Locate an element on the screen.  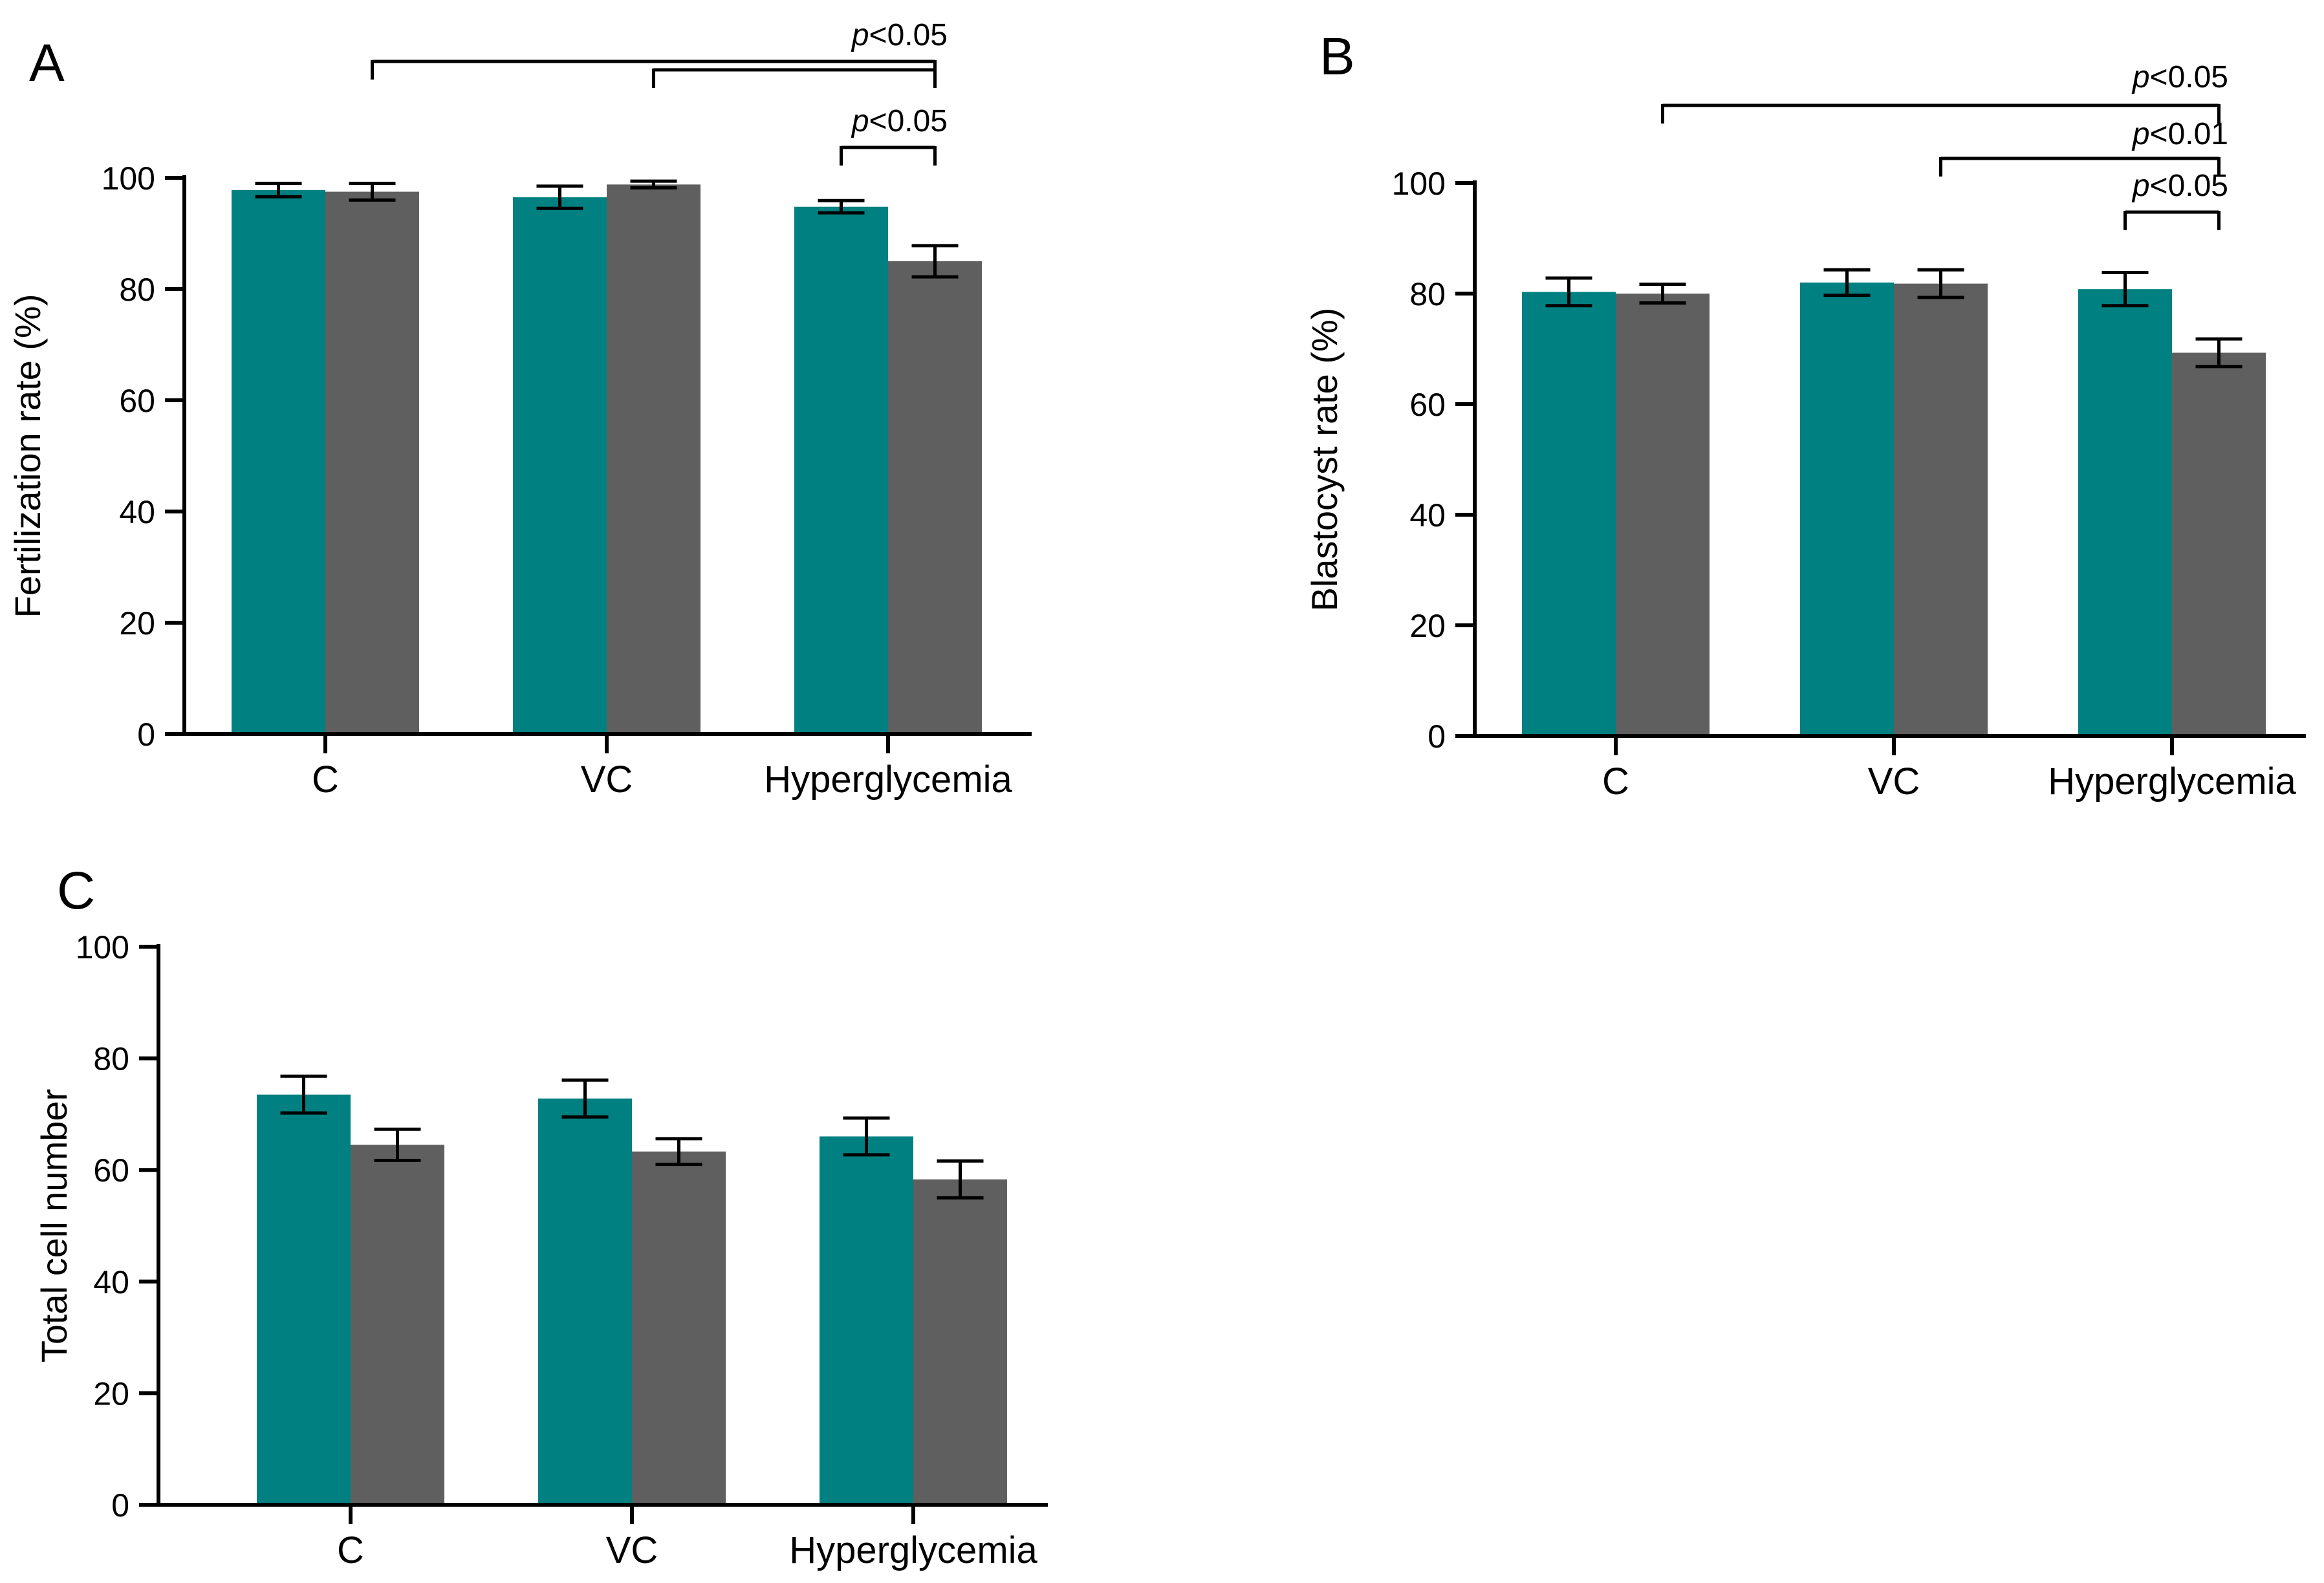
significance-label-1: p<0.05 is located at coordinates (2179, 77).